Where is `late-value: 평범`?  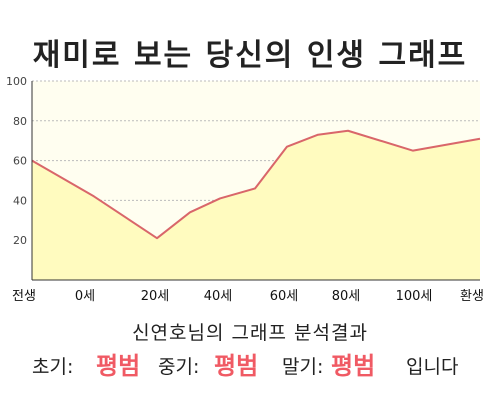 late-value: 평범 is located at coordinates (353, 366).